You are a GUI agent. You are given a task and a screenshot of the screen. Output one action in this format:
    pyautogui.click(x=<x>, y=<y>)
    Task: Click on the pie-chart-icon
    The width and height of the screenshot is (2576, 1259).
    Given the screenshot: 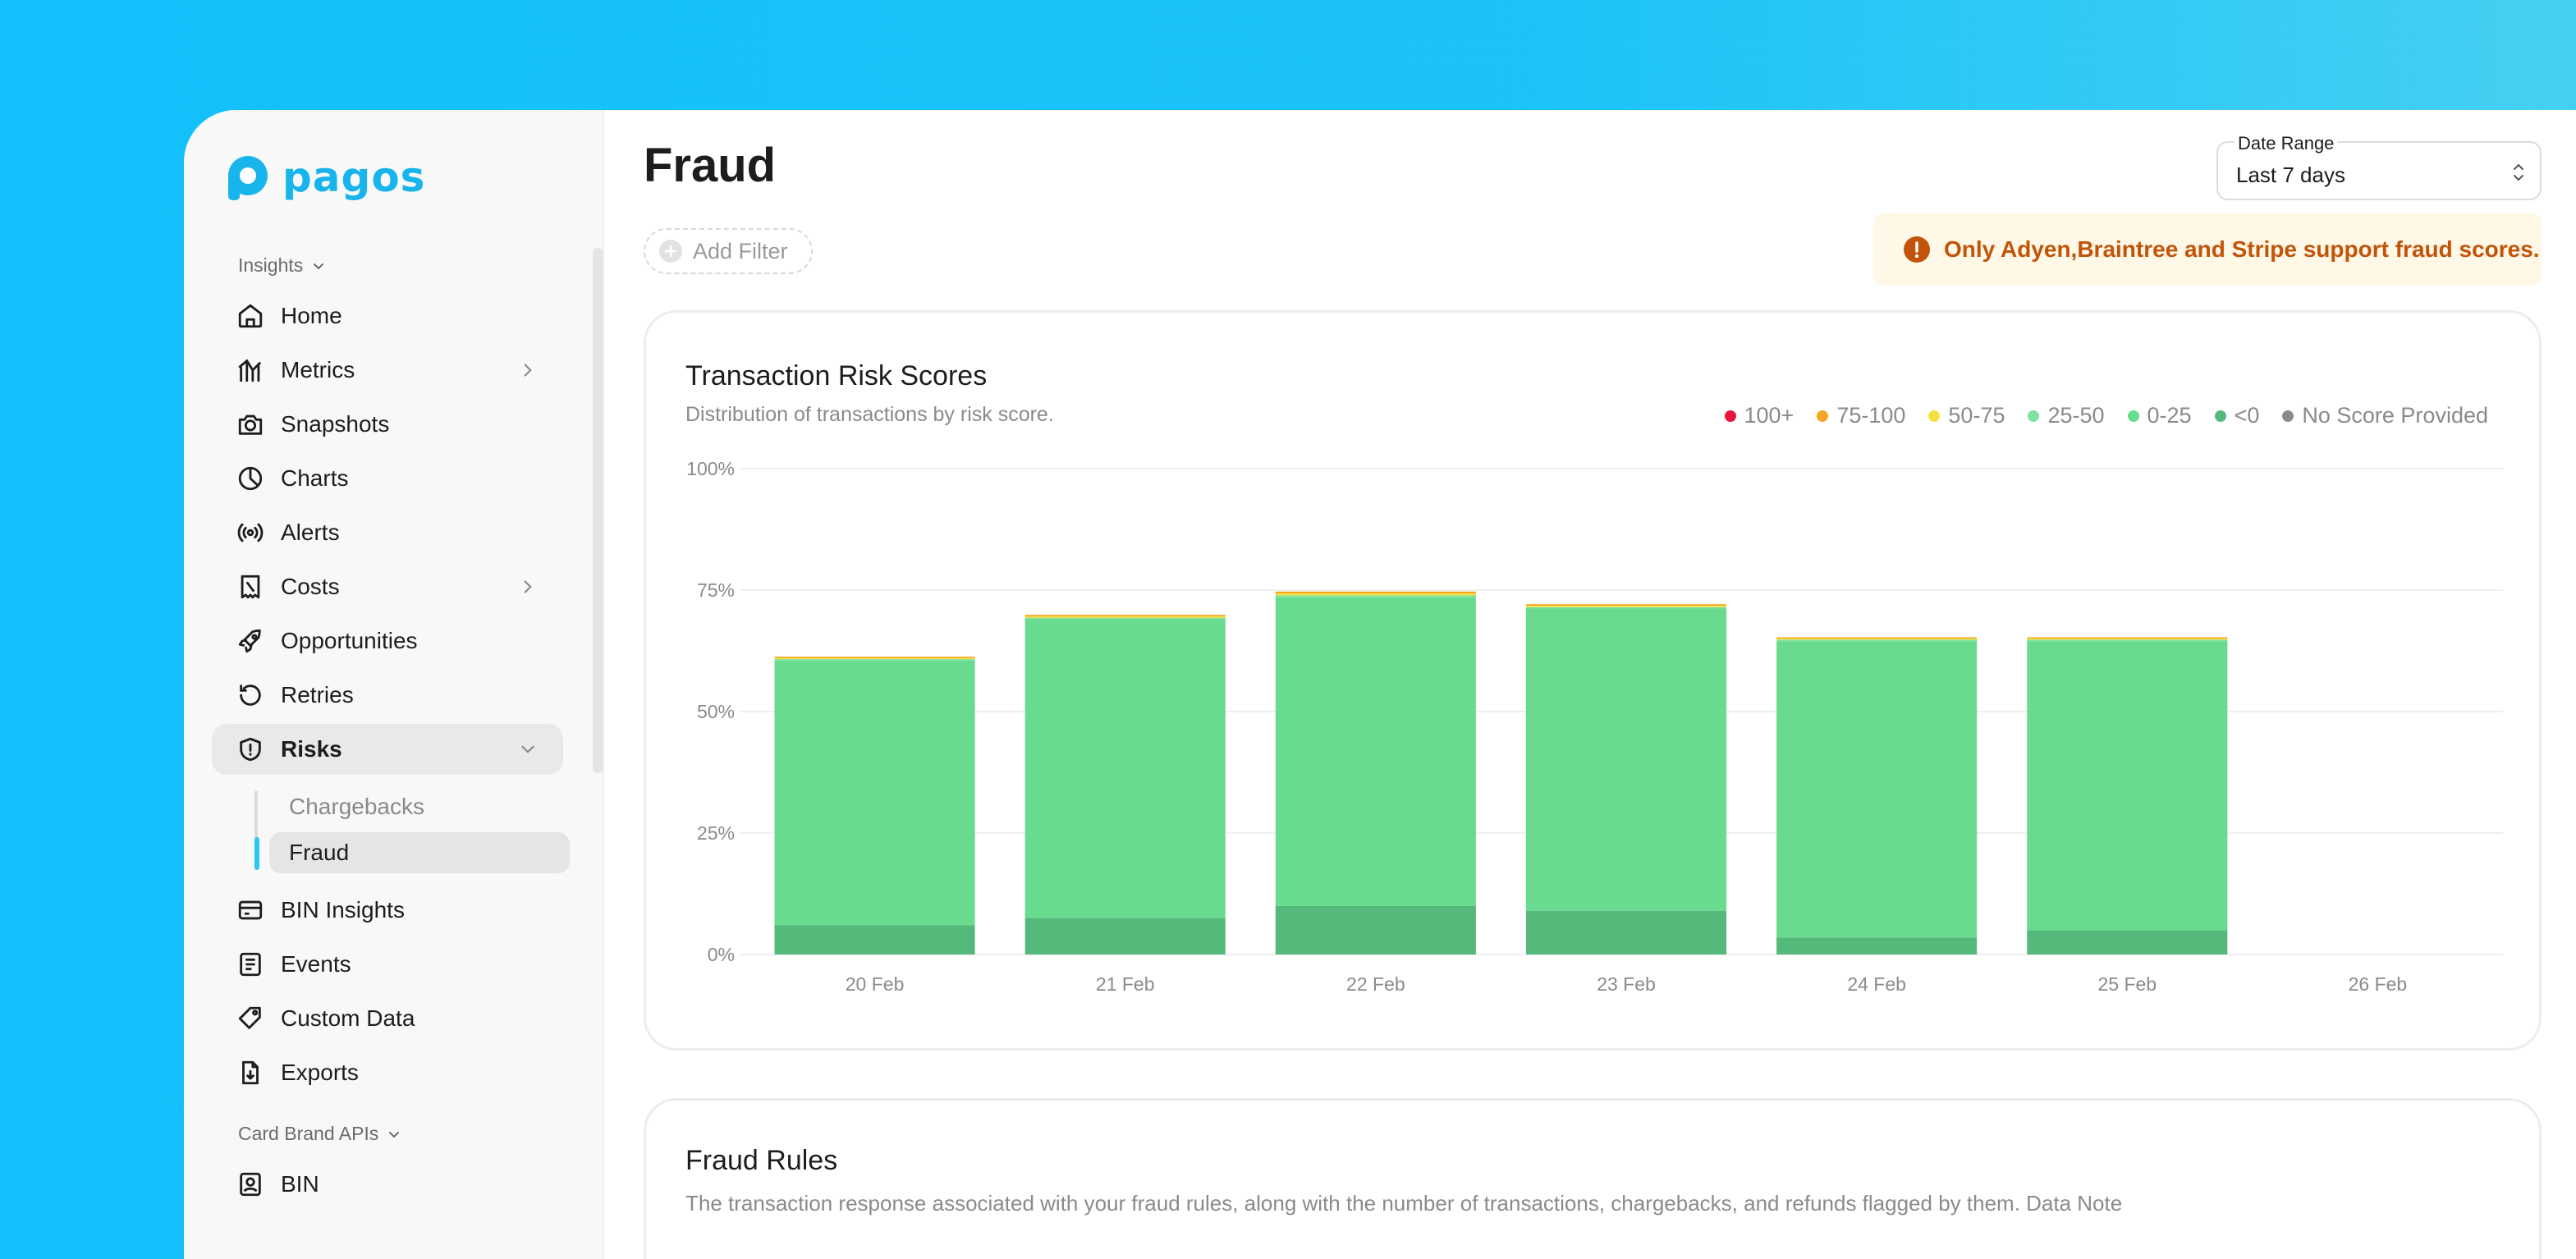 What is the action you would take?
    pyautogui.click(x=251, y=478)
    